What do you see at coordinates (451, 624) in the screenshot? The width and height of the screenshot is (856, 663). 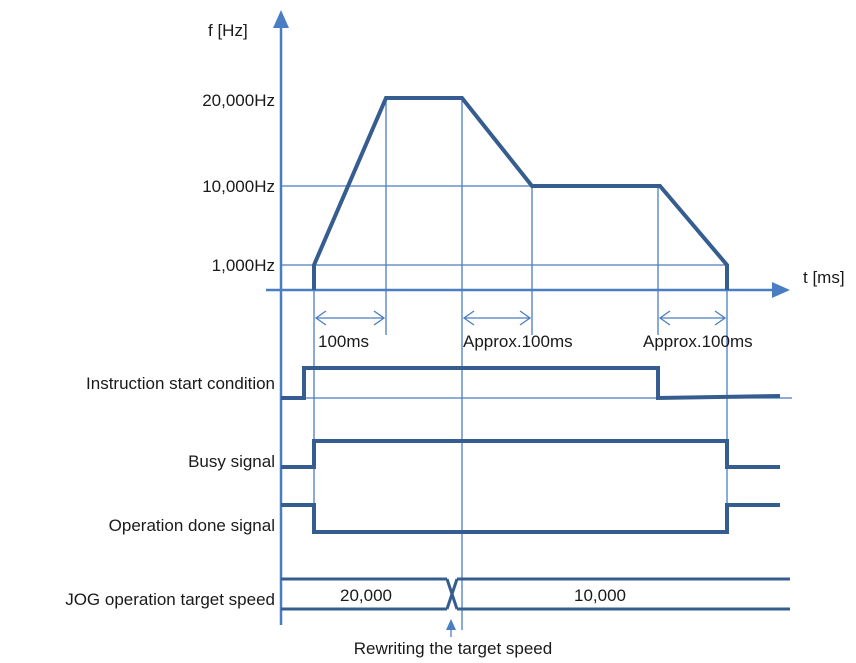 I see `rewrite-pointer-arrow-icon` at bounding box center [451, 624].